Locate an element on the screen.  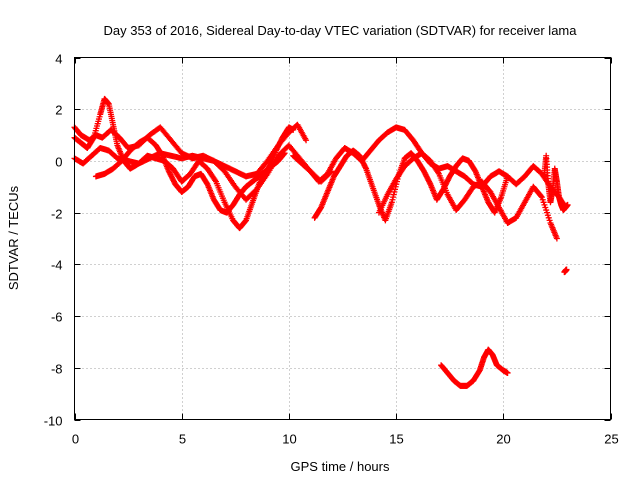
y-tick-label: 4 is located at coordinates (58, 59).